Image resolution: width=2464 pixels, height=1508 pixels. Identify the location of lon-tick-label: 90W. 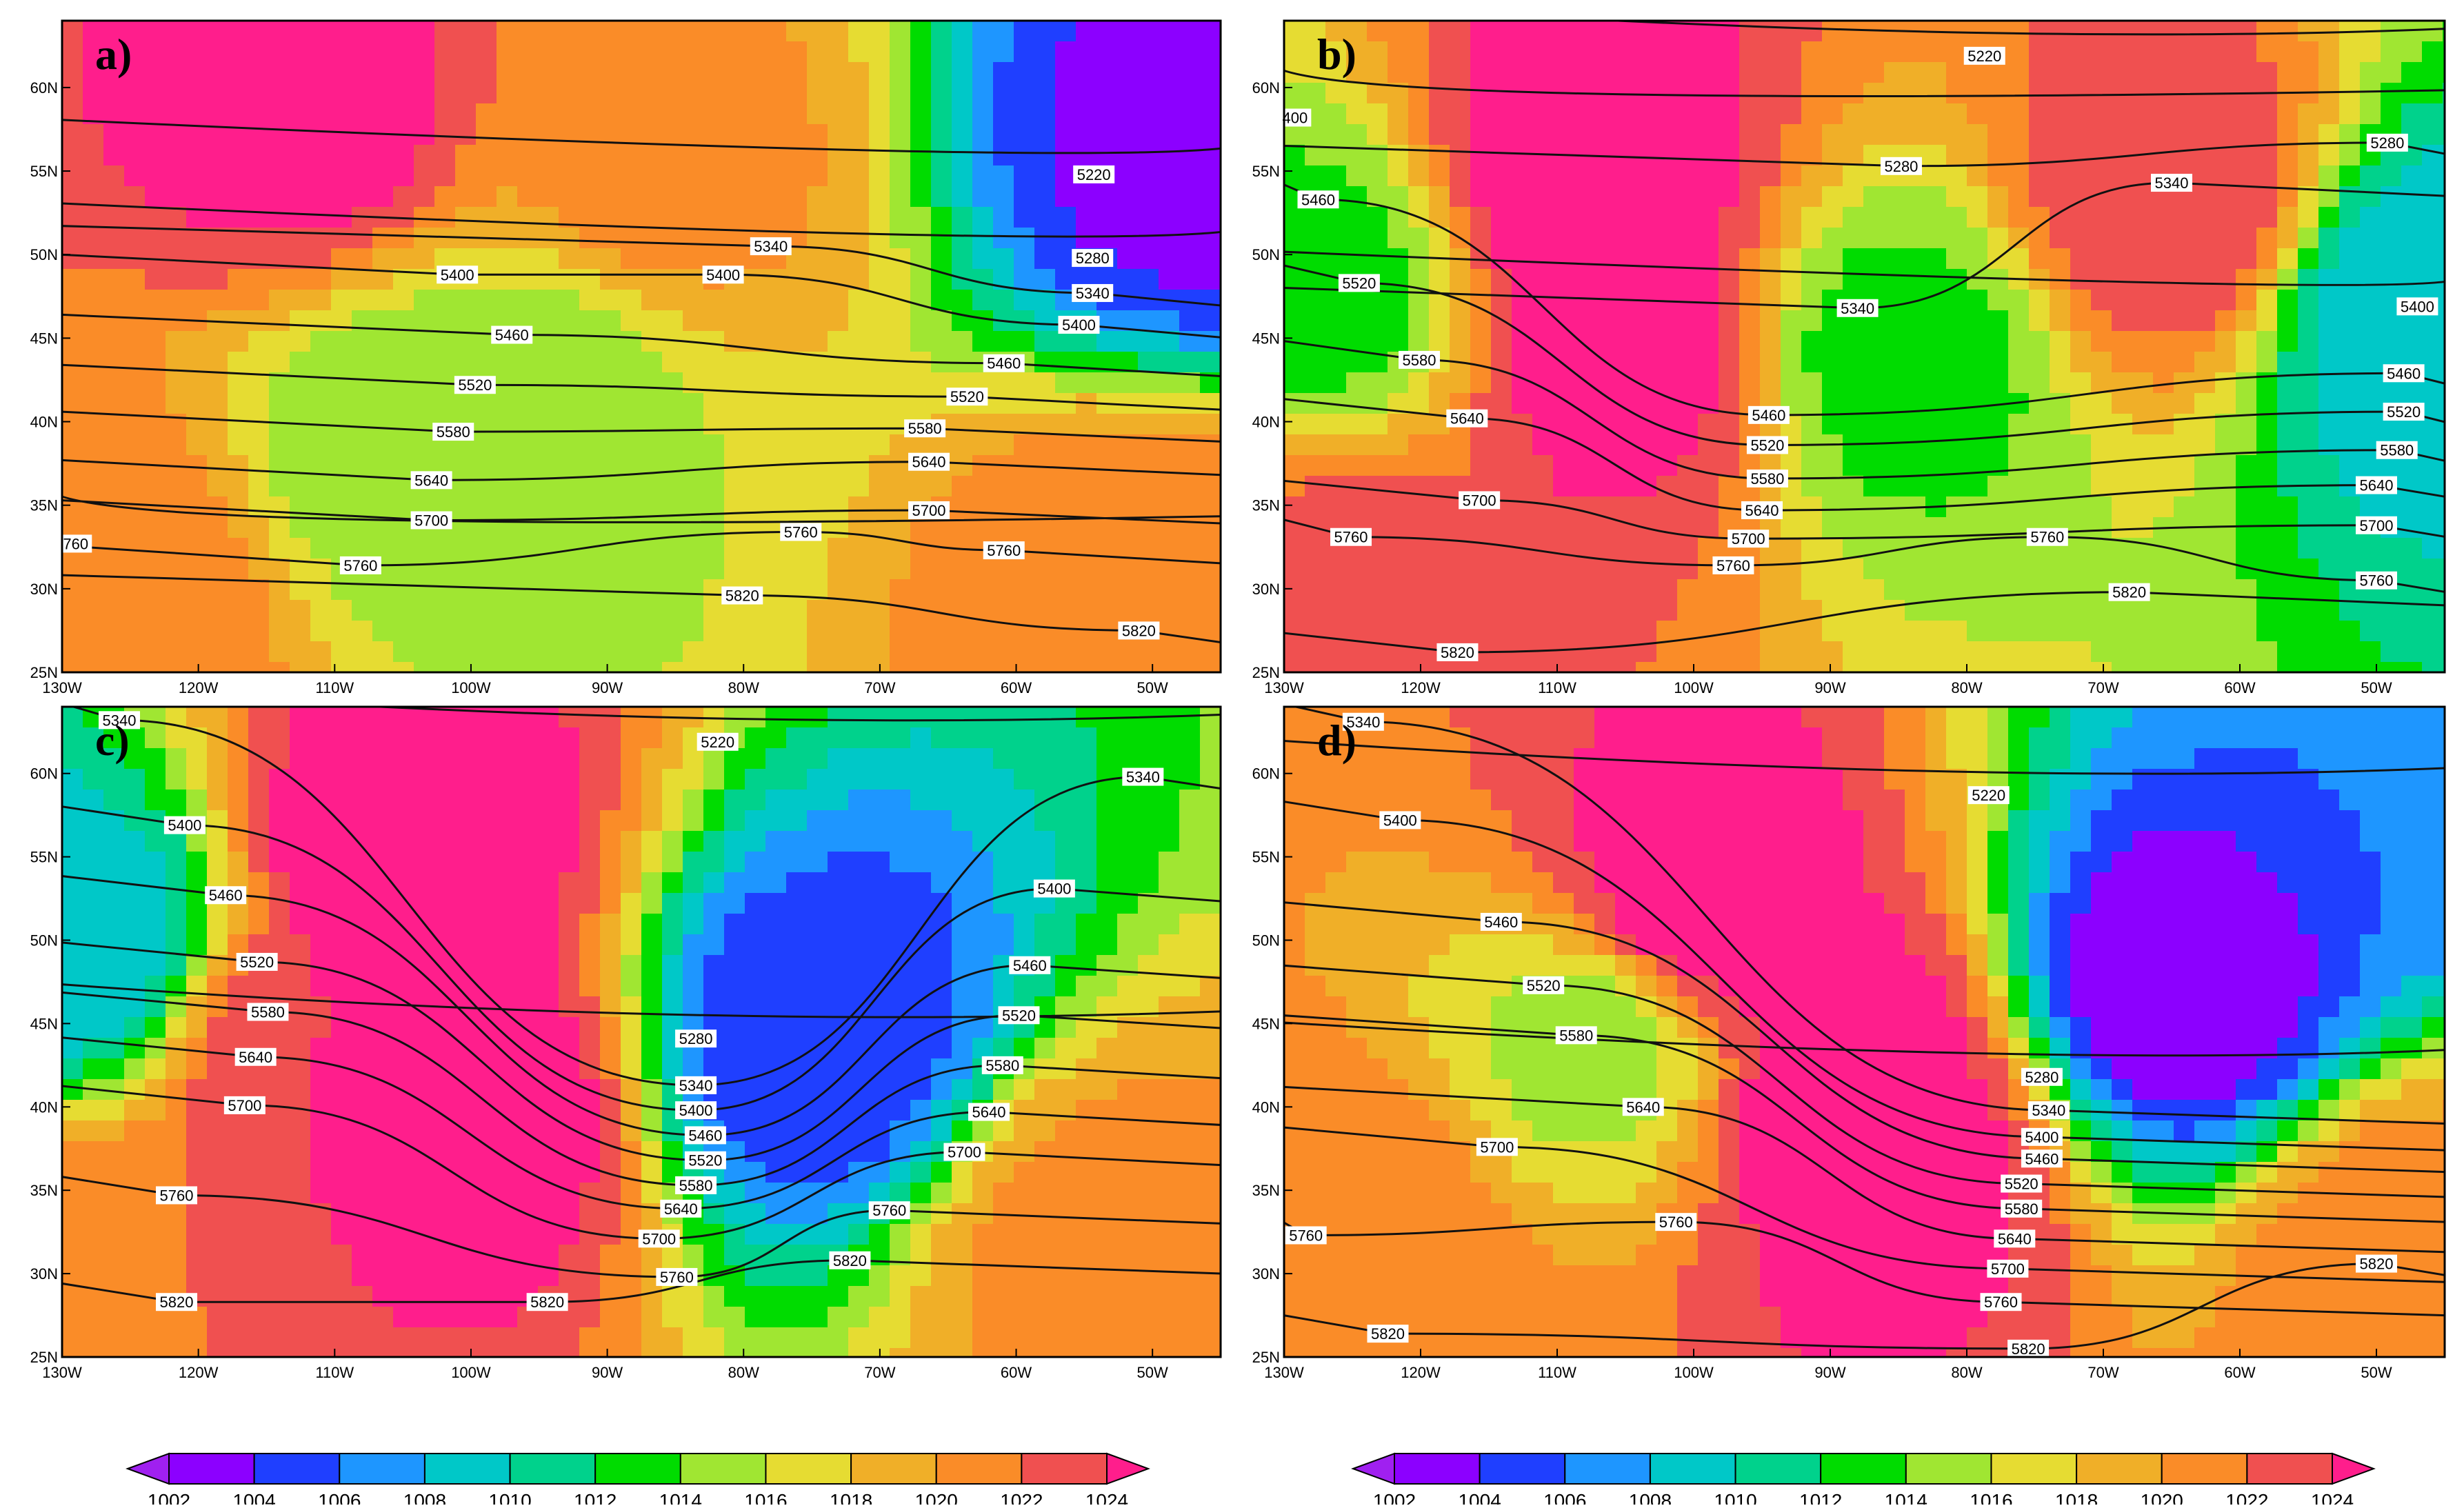
(1829, 687).